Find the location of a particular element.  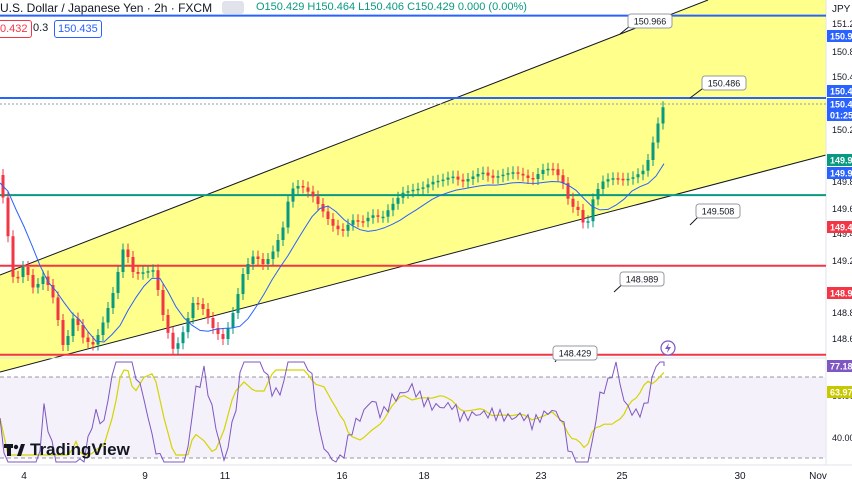

price-axis-label: 150.4 is located at coordinates (842, 77).